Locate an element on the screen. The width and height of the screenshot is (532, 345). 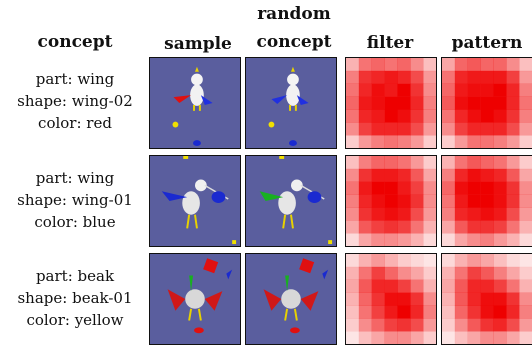
concept-label-row2: part: wing shape: wing-01 color: blue is located at coordinates (75, 200).